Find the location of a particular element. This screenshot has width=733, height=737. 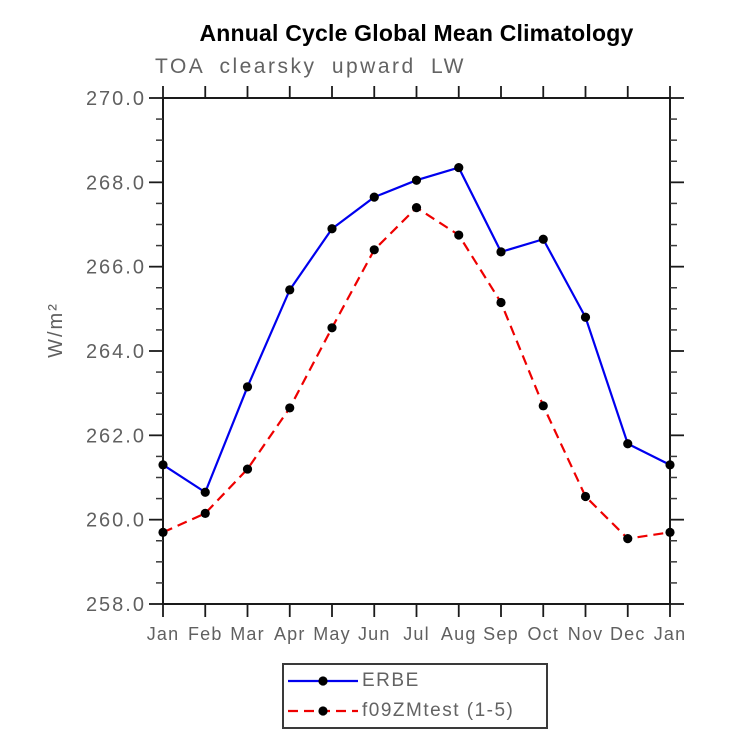

x-tick-label: Apr is located at coordinates (290, 634).